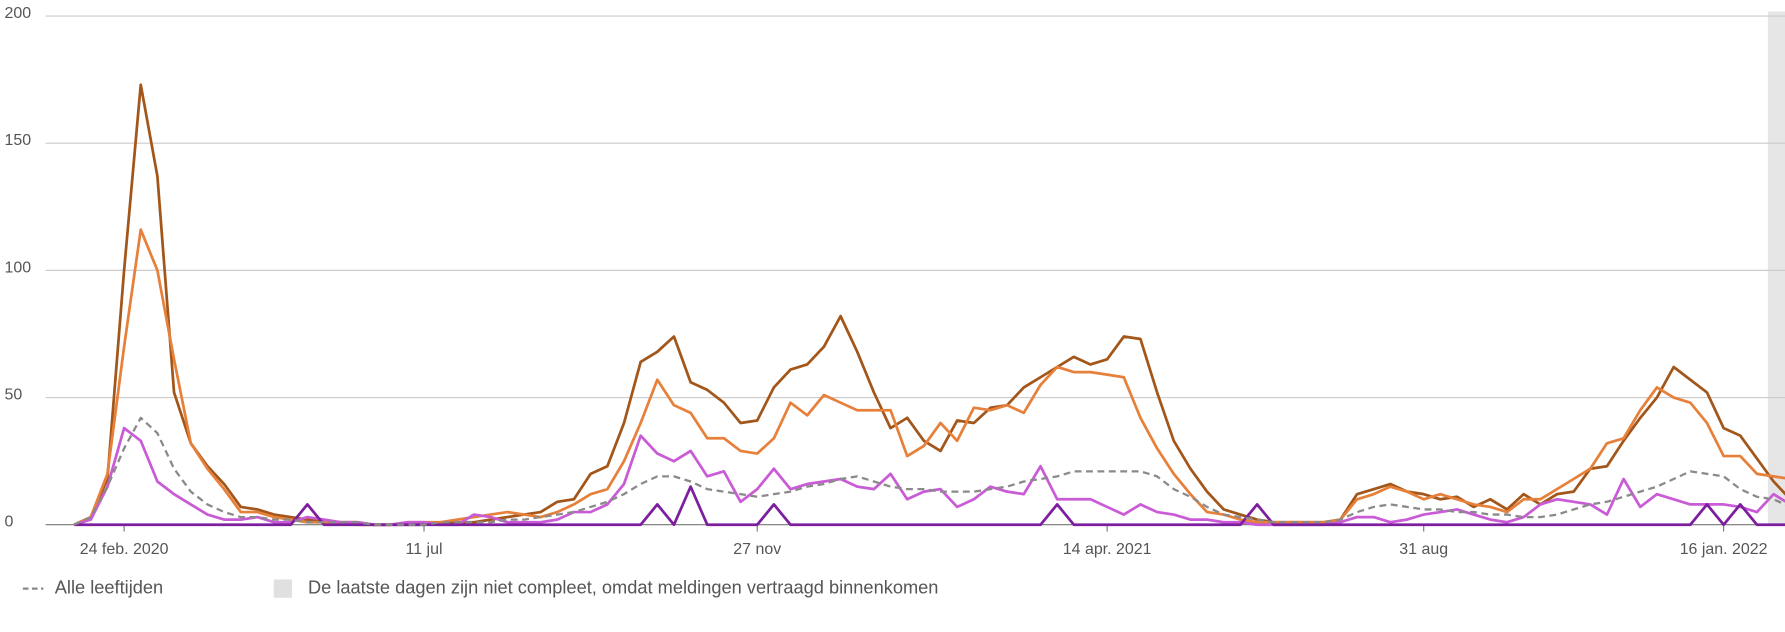 The image size is (1785, 632). Describe the element at coordinates (124, 549) in the screenshot. I see `x-tick-label: 24 feb. 2020` at that location.